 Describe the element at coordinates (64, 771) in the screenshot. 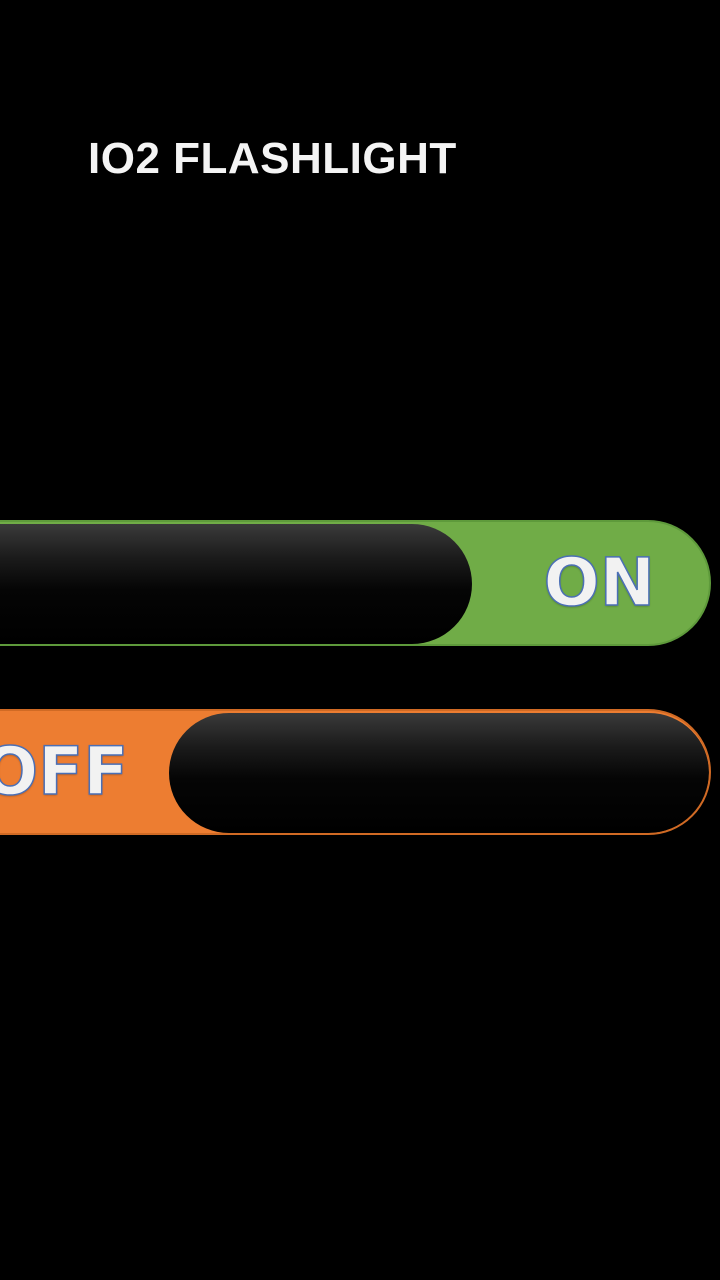

I see `off-label: OFF` at that location.